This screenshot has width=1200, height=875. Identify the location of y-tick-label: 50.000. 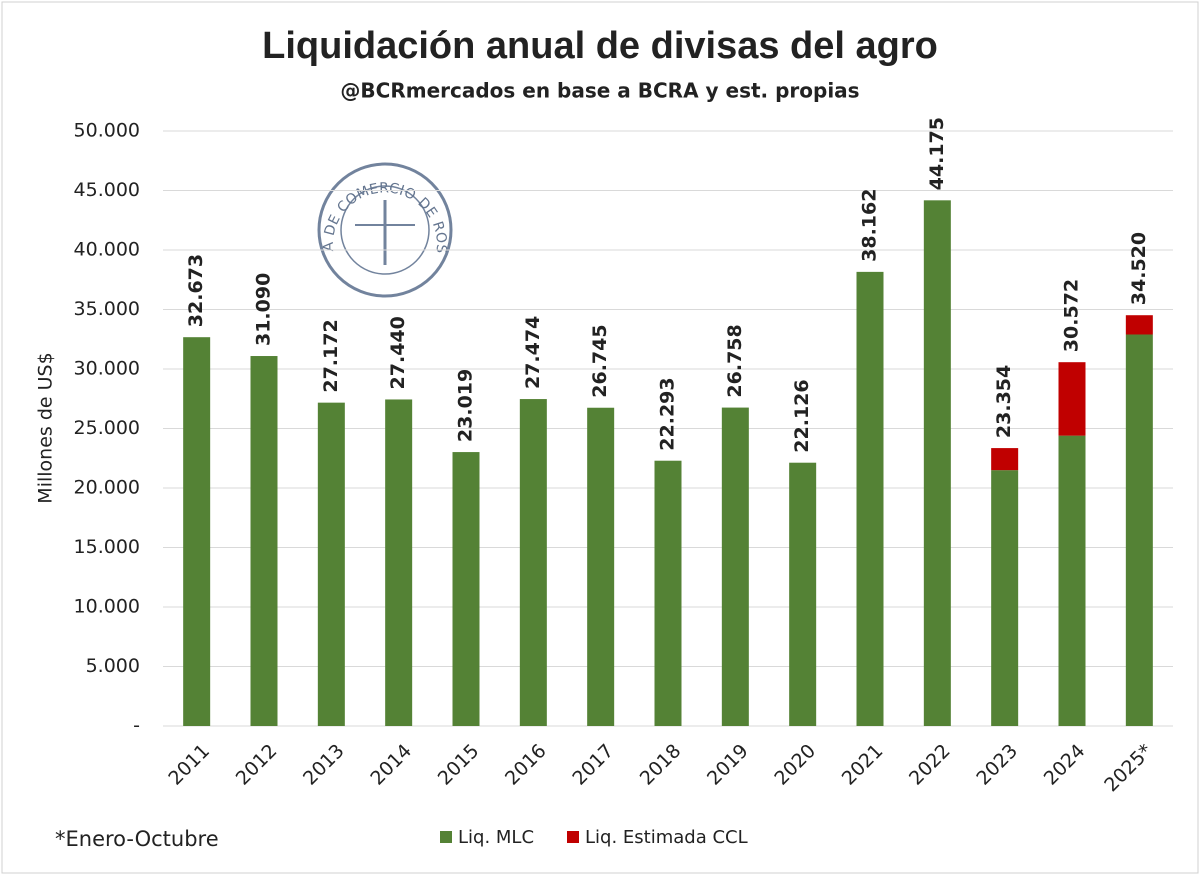
(107, 131).